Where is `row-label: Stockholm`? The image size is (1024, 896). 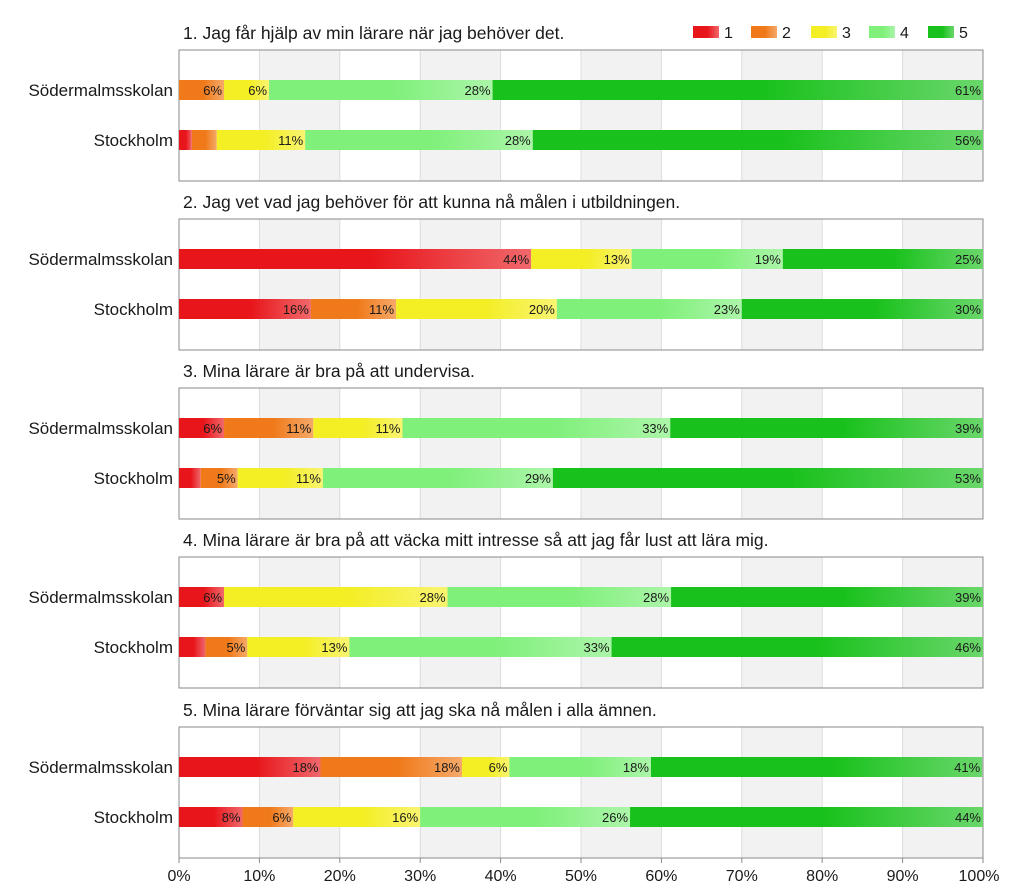 row-label: Stockholm is located at coordinates (133, 309).